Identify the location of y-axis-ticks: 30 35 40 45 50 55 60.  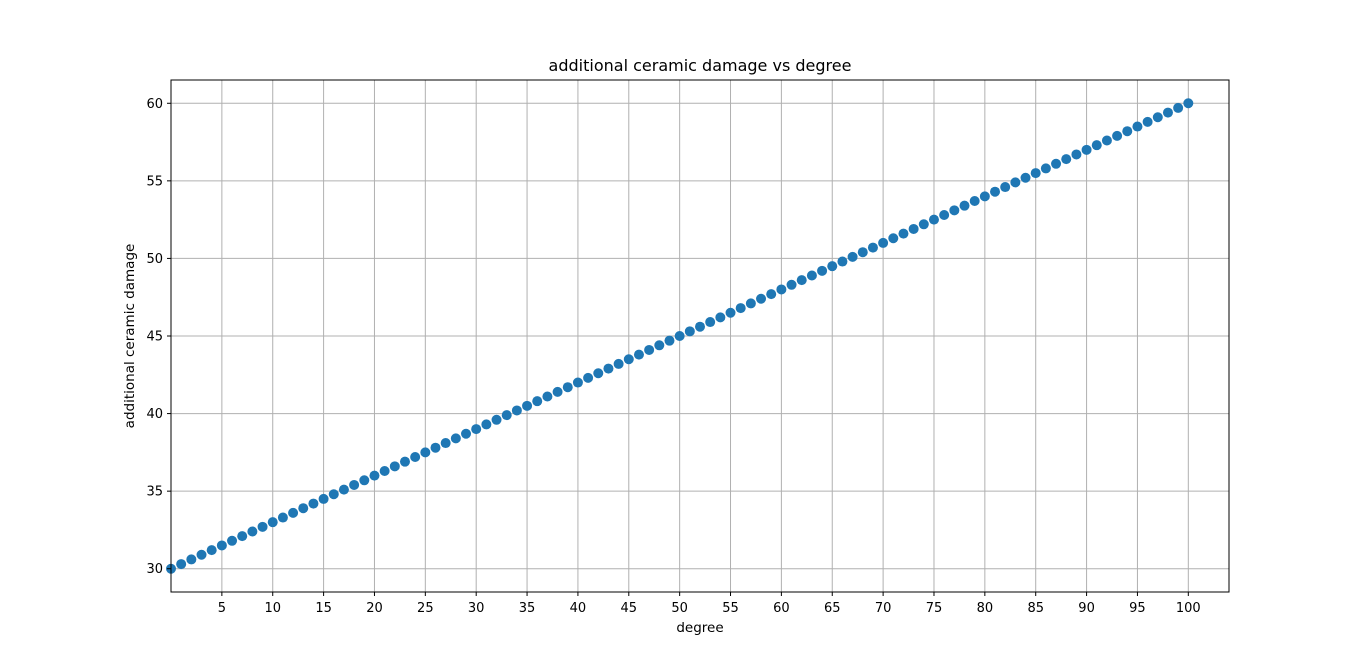
(158, 337).